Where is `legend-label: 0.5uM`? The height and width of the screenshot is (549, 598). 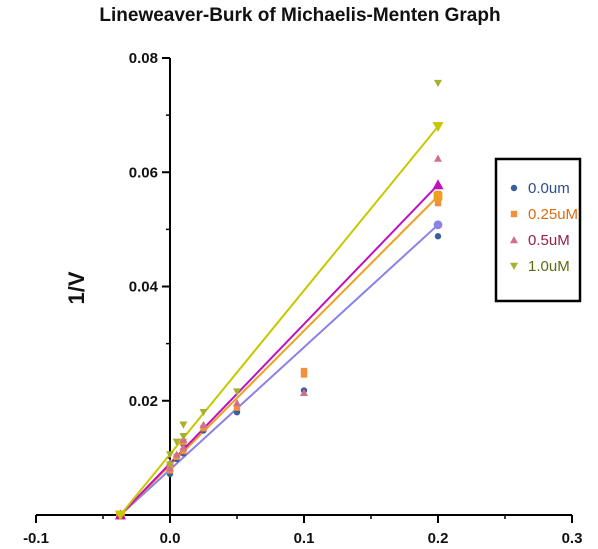
legend-label: 0.5uM is located at coordinates (549, 240).